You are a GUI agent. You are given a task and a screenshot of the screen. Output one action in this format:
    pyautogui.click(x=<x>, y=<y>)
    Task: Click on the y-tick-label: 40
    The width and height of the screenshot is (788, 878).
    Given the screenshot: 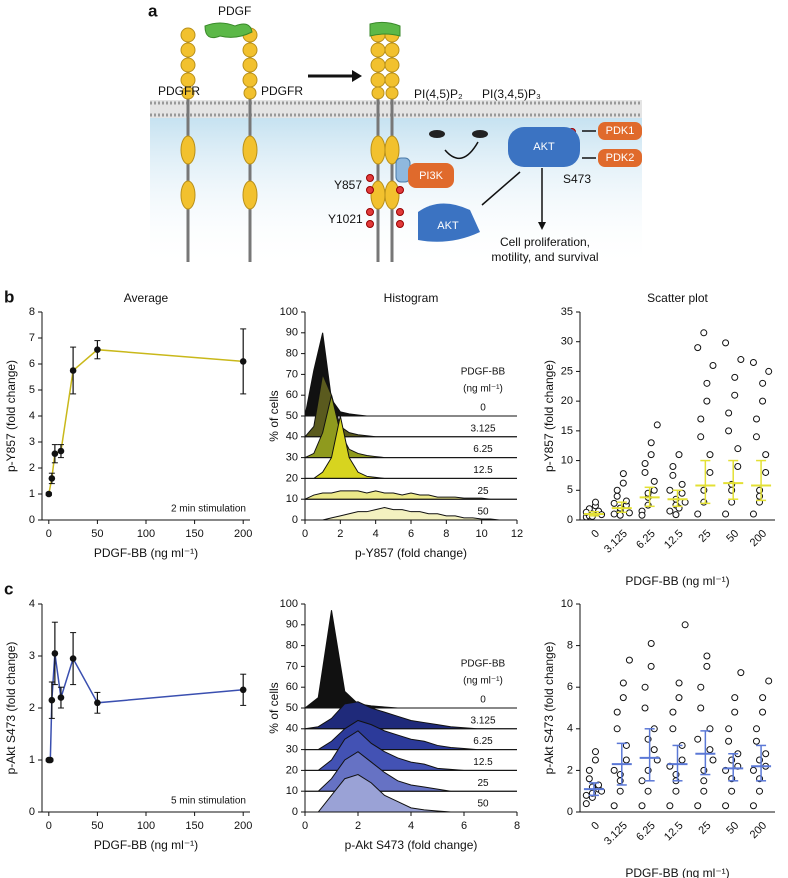 What is the action you would take?
    pyautogui.click(x=292, y=729)
    